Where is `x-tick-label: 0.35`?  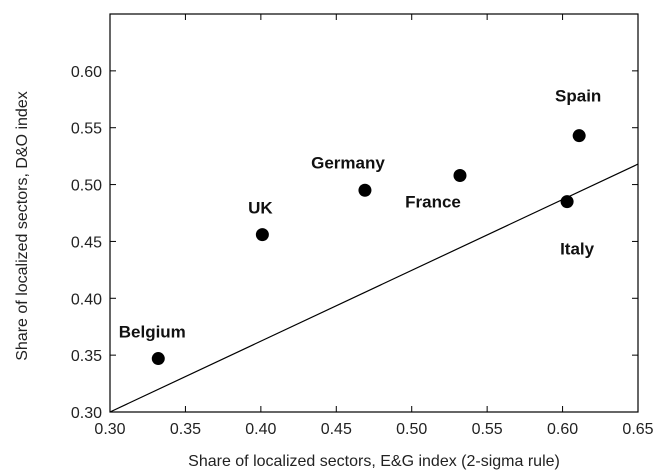
x-tick-label: 0.35 is located at coordinates (185, 429).